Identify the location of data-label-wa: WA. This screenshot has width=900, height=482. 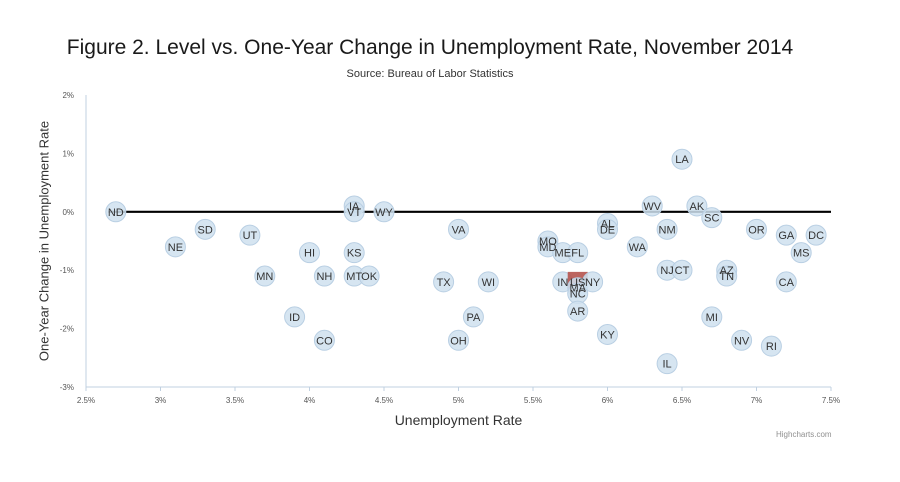
(638, 248).